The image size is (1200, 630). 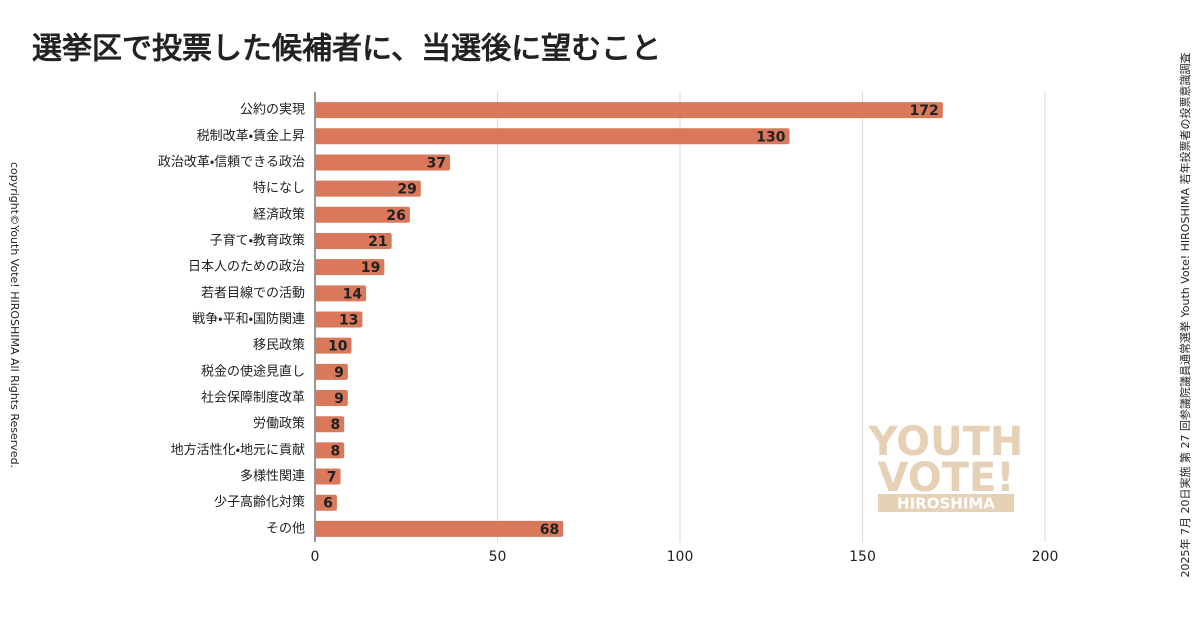 What do you see at coordinates (436, 163) in the screenshot?
I see `value-label: 37` at bounding box center [436, 163].